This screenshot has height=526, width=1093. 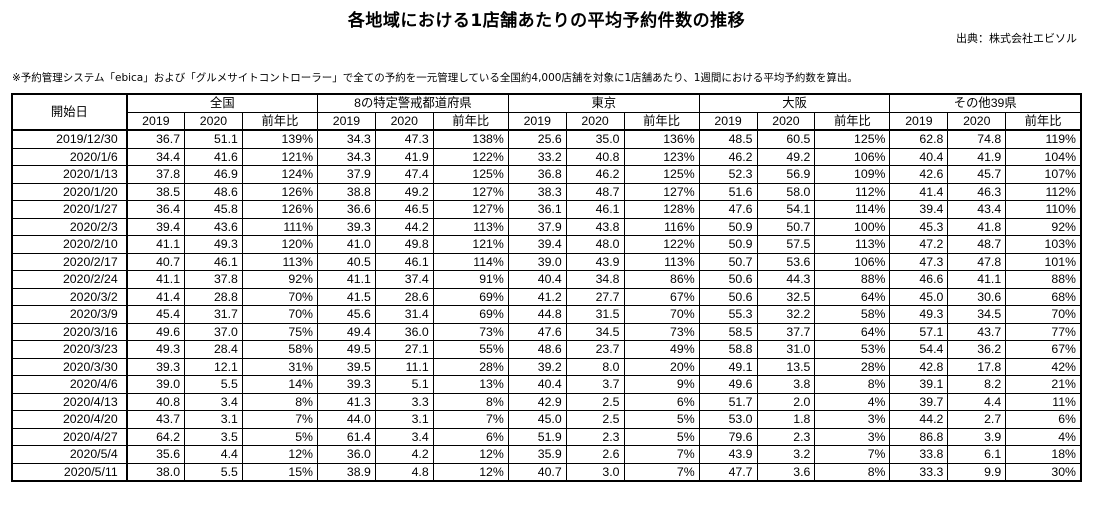 I want to click on value-cell: 40.8, so click(x=156, y=401).